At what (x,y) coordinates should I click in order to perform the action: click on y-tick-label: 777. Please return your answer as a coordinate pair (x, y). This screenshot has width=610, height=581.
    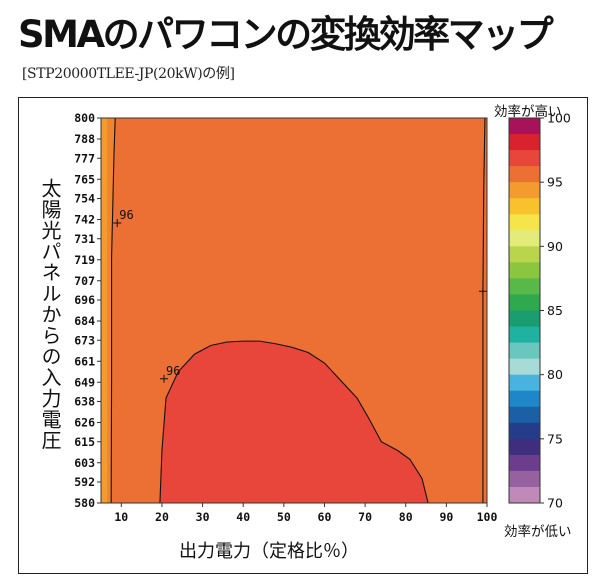
    Looking at the image, I should click on (84, 158).